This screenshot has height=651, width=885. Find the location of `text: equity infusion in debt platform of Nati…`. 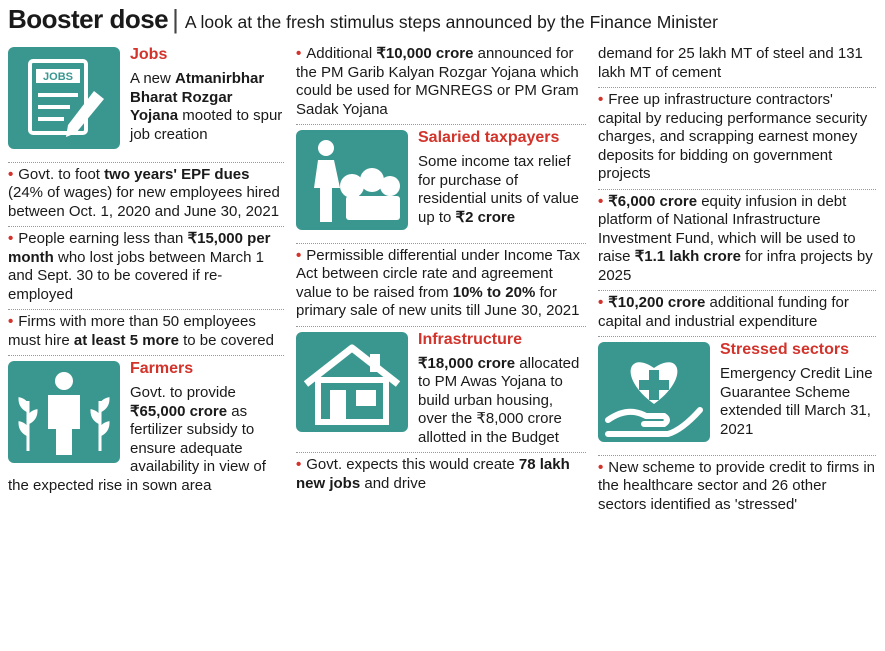

text: equity infusion in debt platform of Nati… is located at coordinates (727, 229).